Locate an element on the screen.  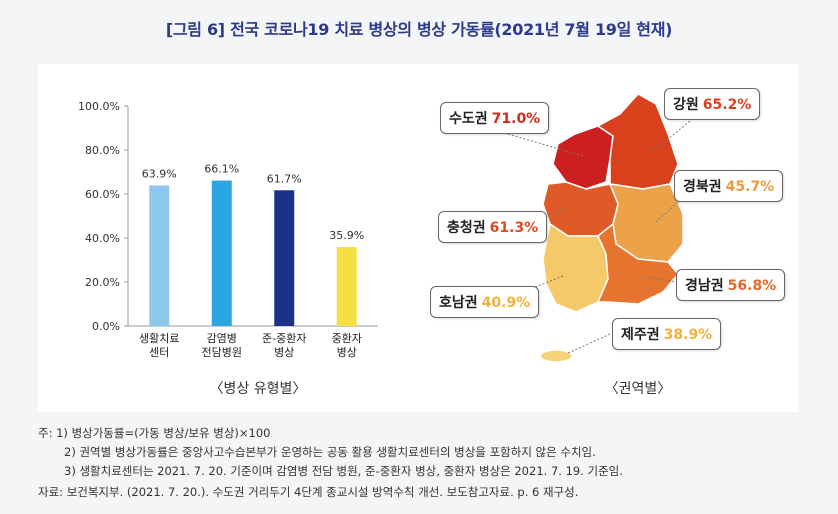
region-name: 충청권 is located at coordinates (466, 228).